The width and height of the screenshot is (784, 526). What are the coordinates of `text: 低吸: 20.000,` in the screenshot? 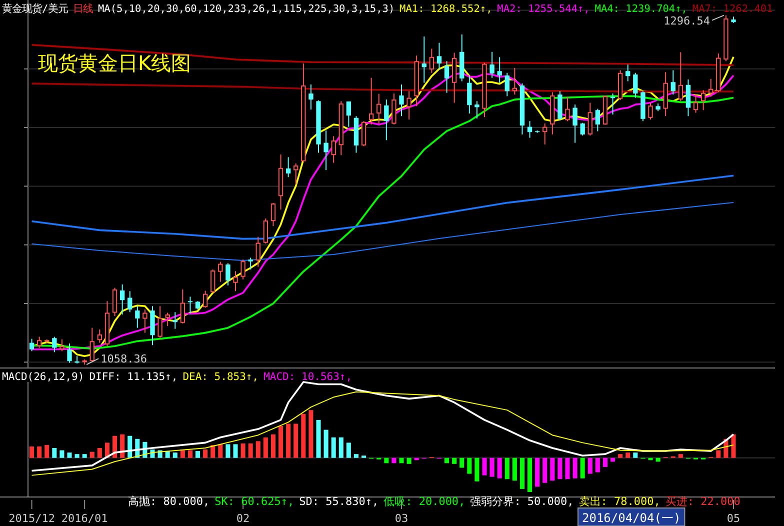 It's located at (425, 501).